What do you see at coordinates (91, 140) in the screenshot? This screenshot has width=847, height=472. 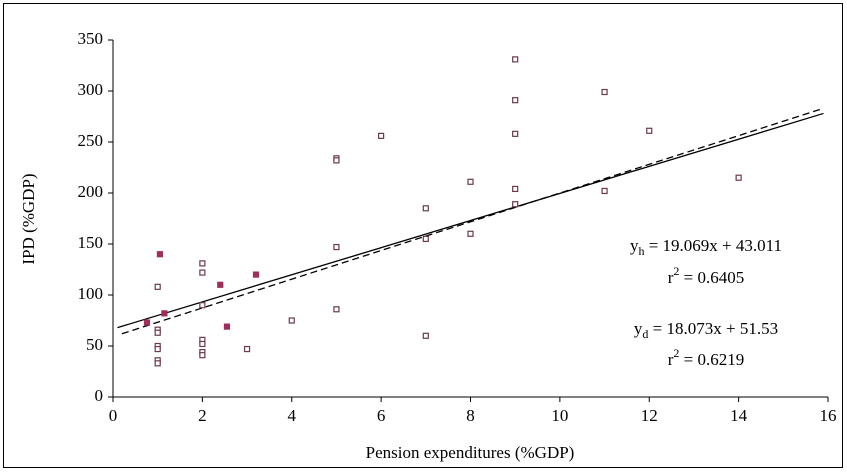 I see `y-tick-label: 250` at bounding box center [91, 140].